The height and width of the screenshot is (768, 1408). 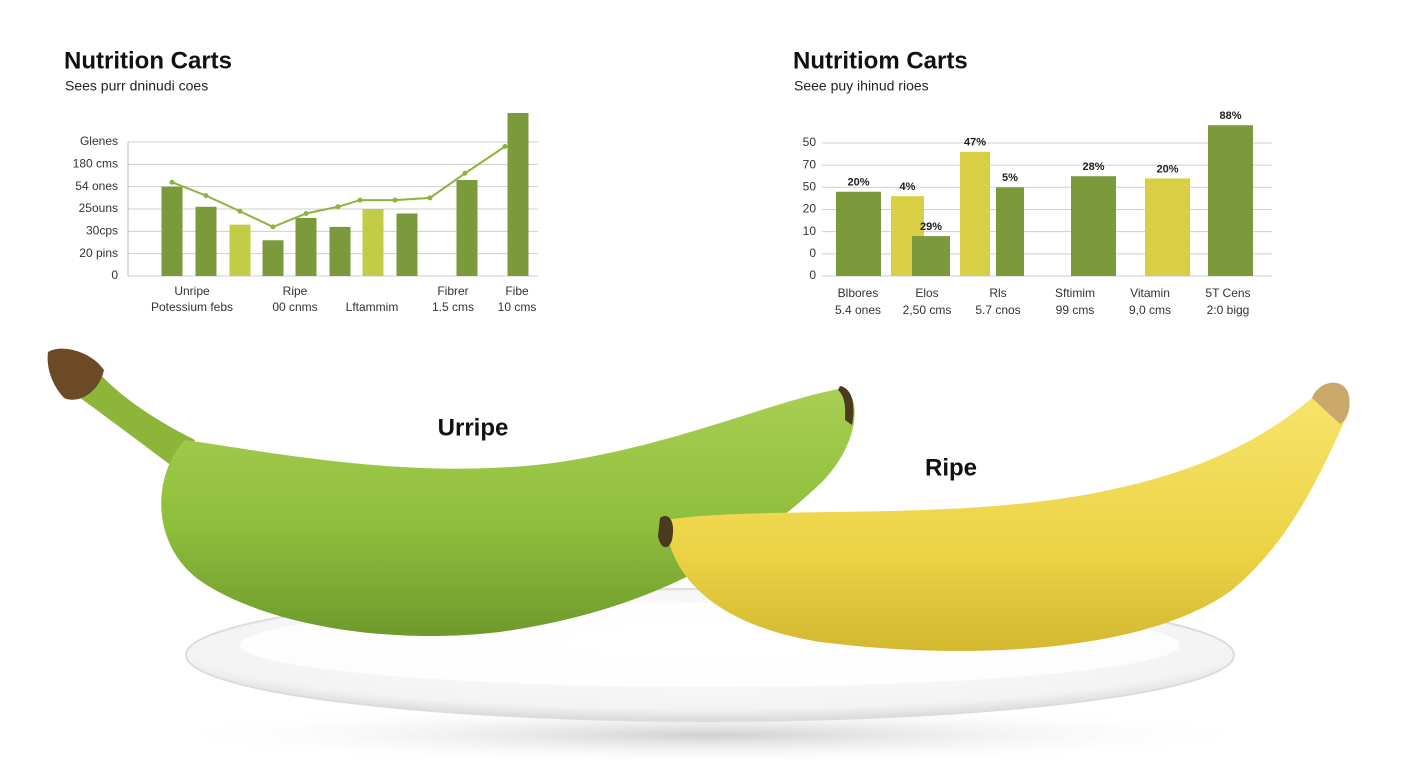 What do you see at coordinates (192, 291) in the screenshot?
I see `x-tick-label: Unripe` at bounding box center [192, 291].